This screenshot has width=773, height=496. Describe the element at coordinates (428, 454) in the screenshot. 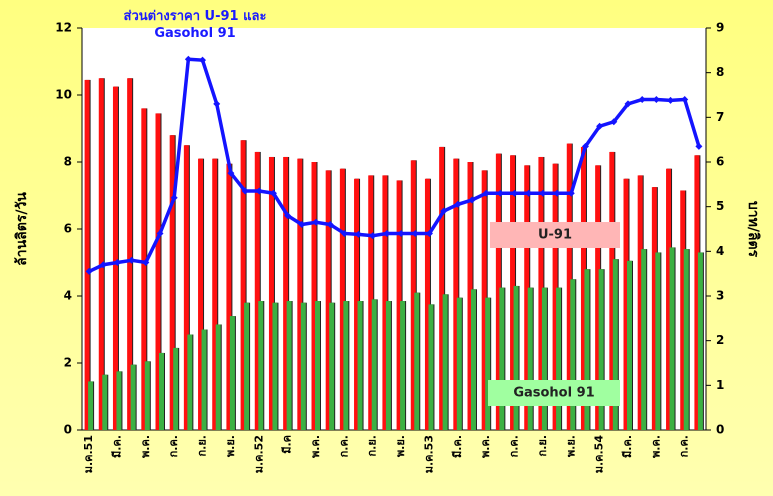

I see `x-tick-label: ม.ค.53` at that location.